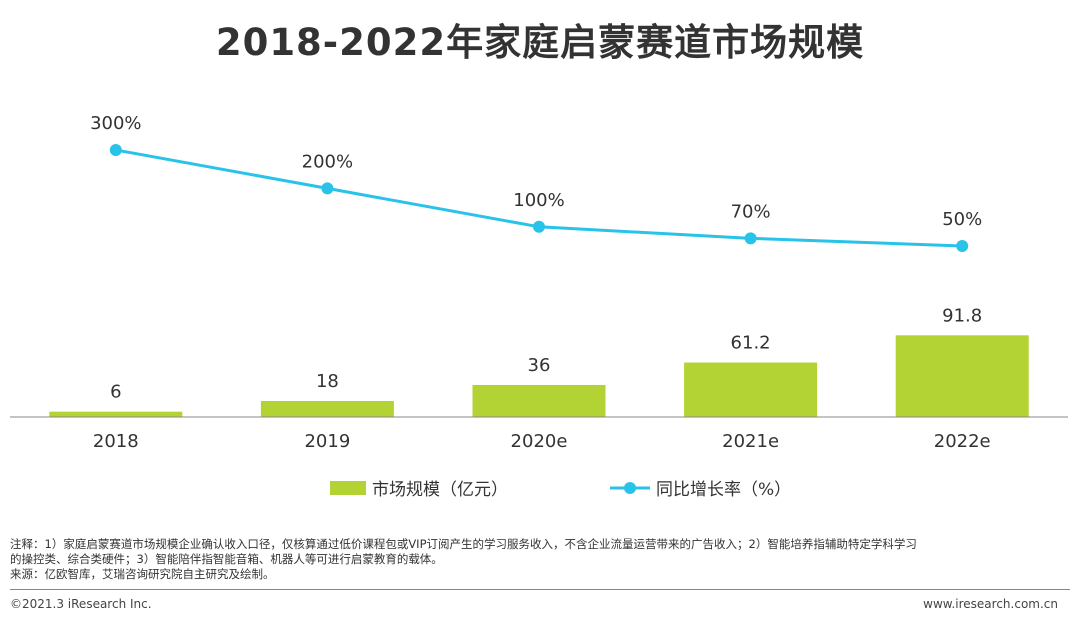  I want to click on note-line-2: 的操控类、综合类硬件；3）智能陪伴指智能音箱、机器人等可进行启蒙教育的载体。, so click(226, 559).